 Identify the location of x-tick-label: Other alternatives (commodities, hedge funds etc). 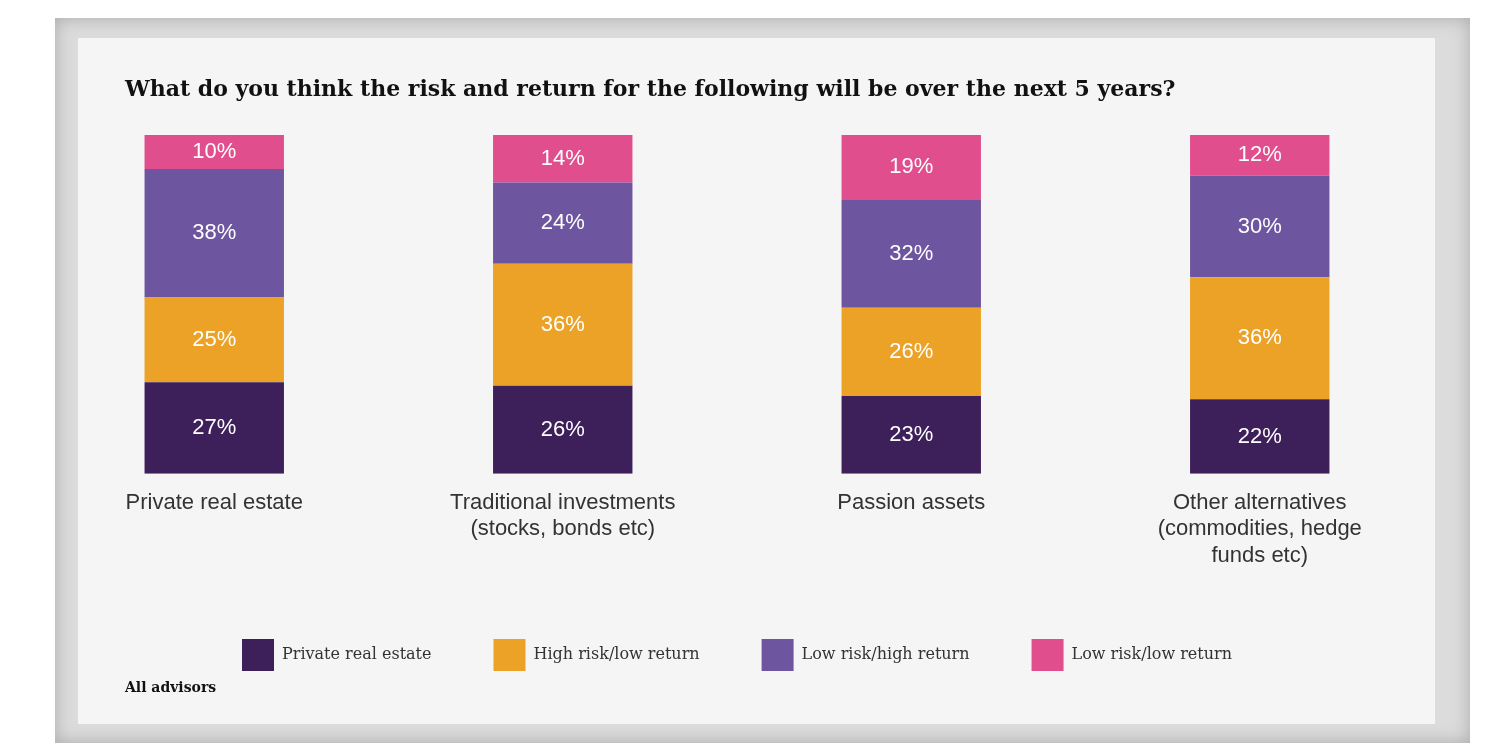
(1259, 528).